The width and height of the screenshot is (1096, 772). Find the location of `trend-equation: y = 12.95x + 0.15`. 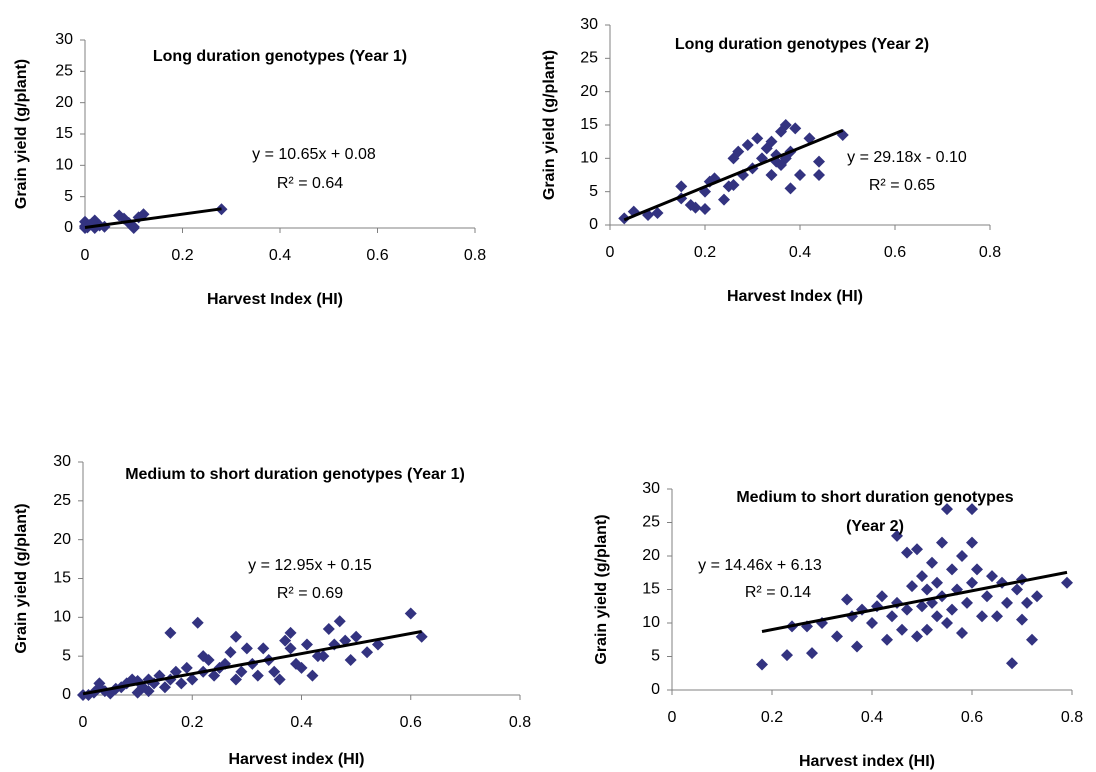

trend-equation: y = 12.95x + 0.15 is located at coordinates (310, 565).